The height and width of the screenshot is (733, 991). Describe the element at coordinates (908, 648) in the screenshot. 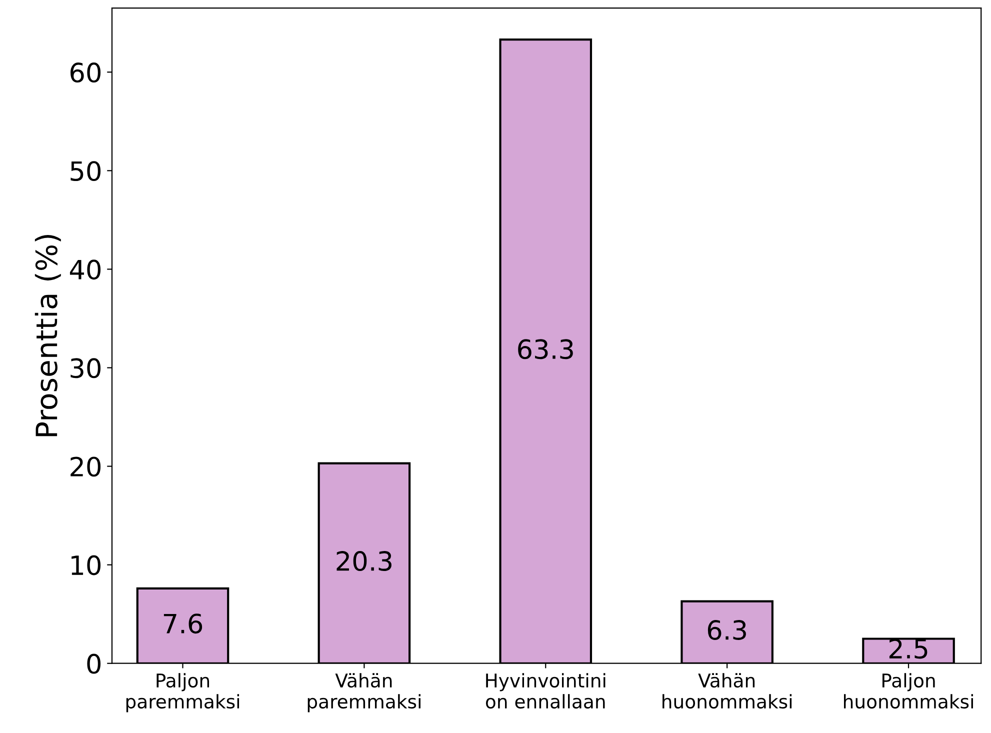

I see `data-label: 2.5` at that location.